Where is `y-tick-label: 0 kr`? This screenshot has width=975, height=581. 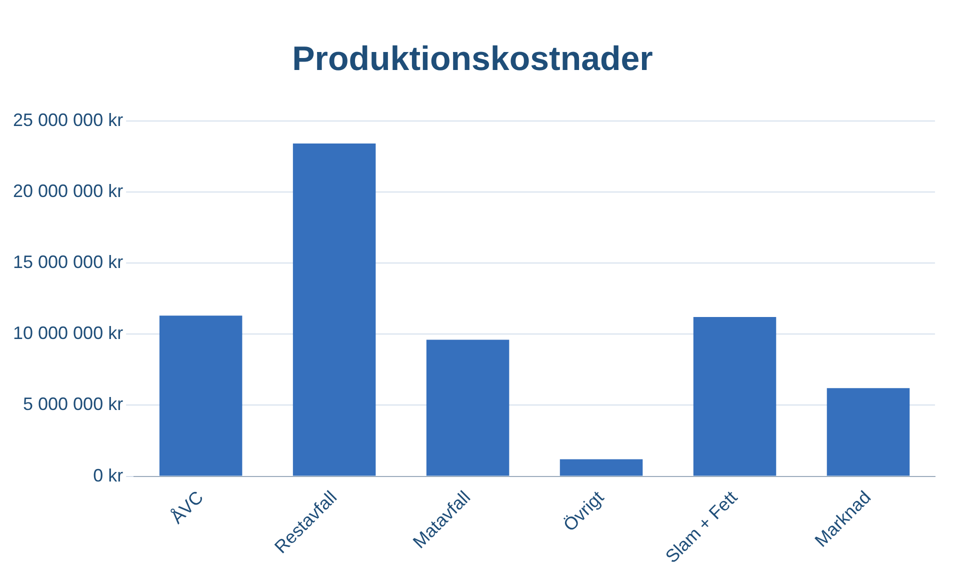
y-tick-label: 0 kr is located at coordinates (108, 475).